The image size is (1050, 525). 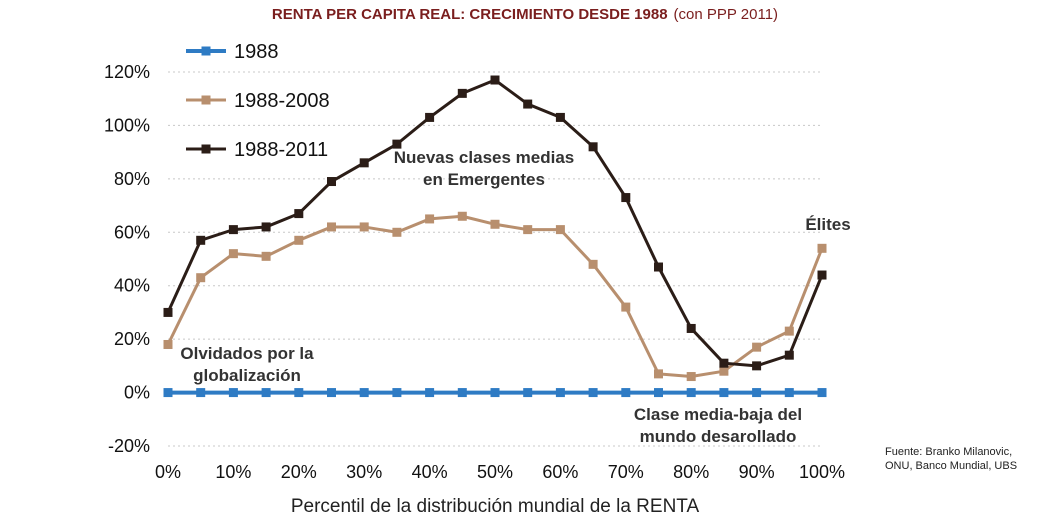 I want to click on annotation-text: Élites, so click(x=827, y=224).